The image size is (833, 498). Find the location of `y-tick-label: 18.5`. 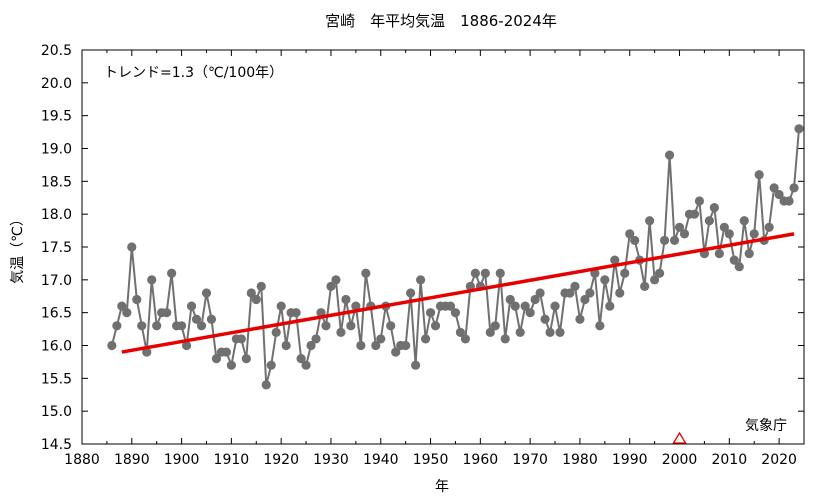

y-tick-label: 18.5 is located at coordinates (56, 182).